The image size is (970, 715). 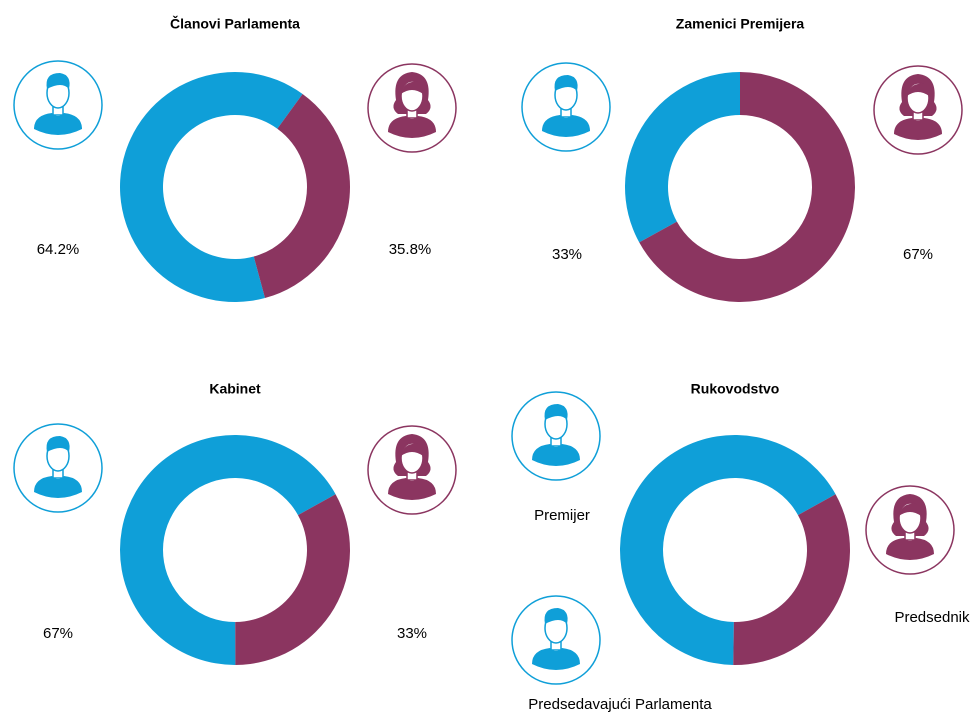 What do you see at coordinates (235, 23) in the screenshot?
I see `chart-title: Članovi Parlamenta` at bounding box center [235, 23].